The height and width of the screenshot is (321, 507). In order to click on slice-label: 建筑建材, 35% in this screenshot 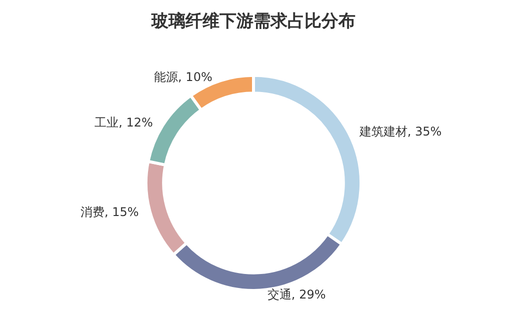, I will do `click(400, 131)`.